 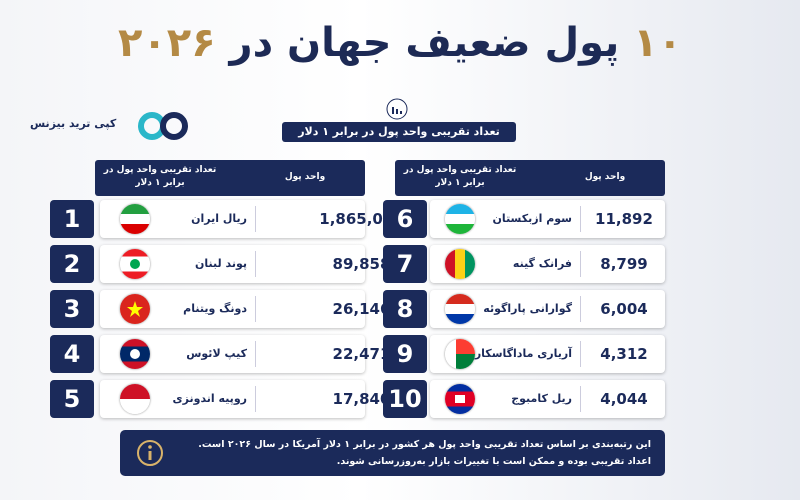 What do you see at coordinates (658, 43) in the screenshot?
I see `title-number: ۱۰` at bounding box center [658, 43].